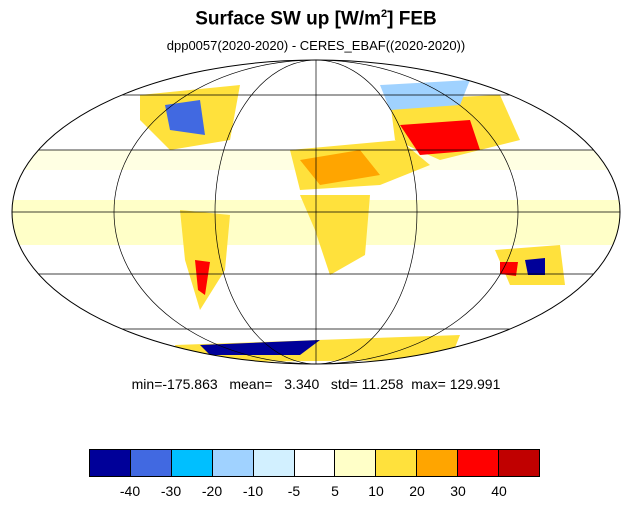 This screenshot has height=505, width=632. What do you see at coordinates (190, 384) in the screenshot?
I see `stat-min-value: -175.863` at bounding box center [190, 384].